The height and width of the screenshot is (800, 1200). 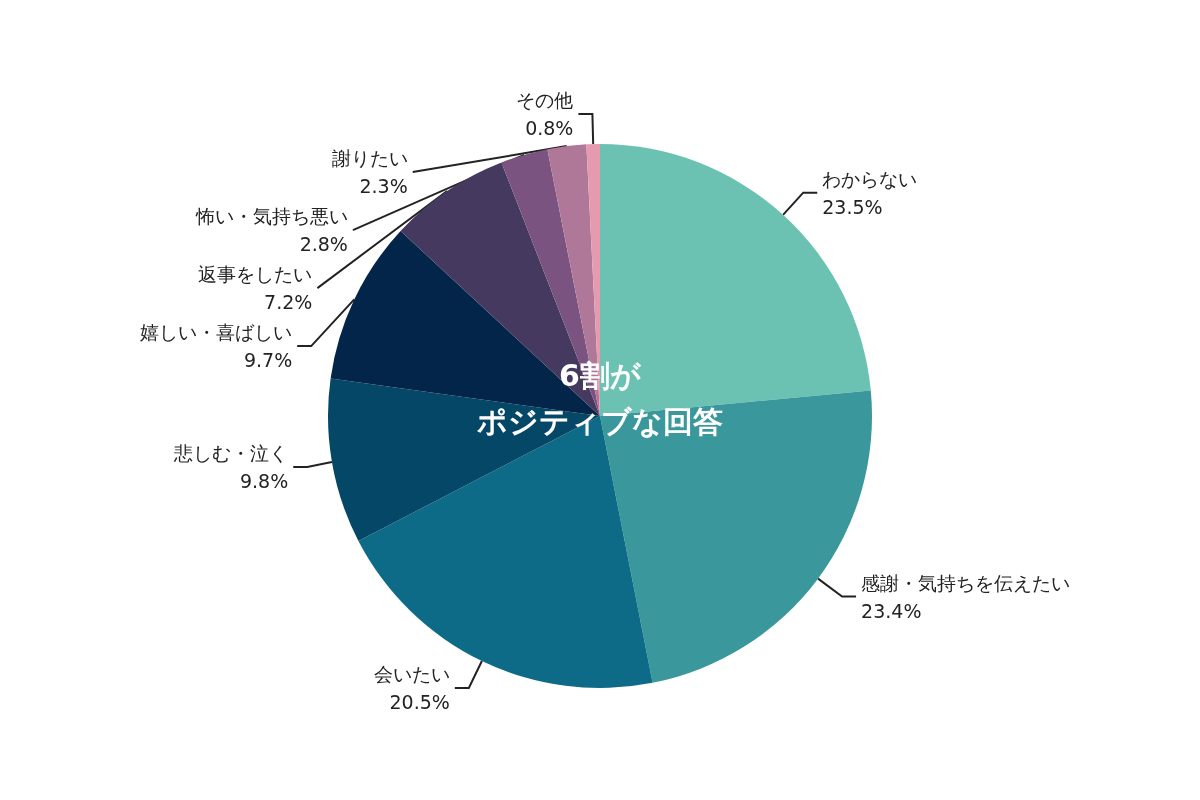 I want to click on data-label: 23.4%, so click(x=891, y=610).